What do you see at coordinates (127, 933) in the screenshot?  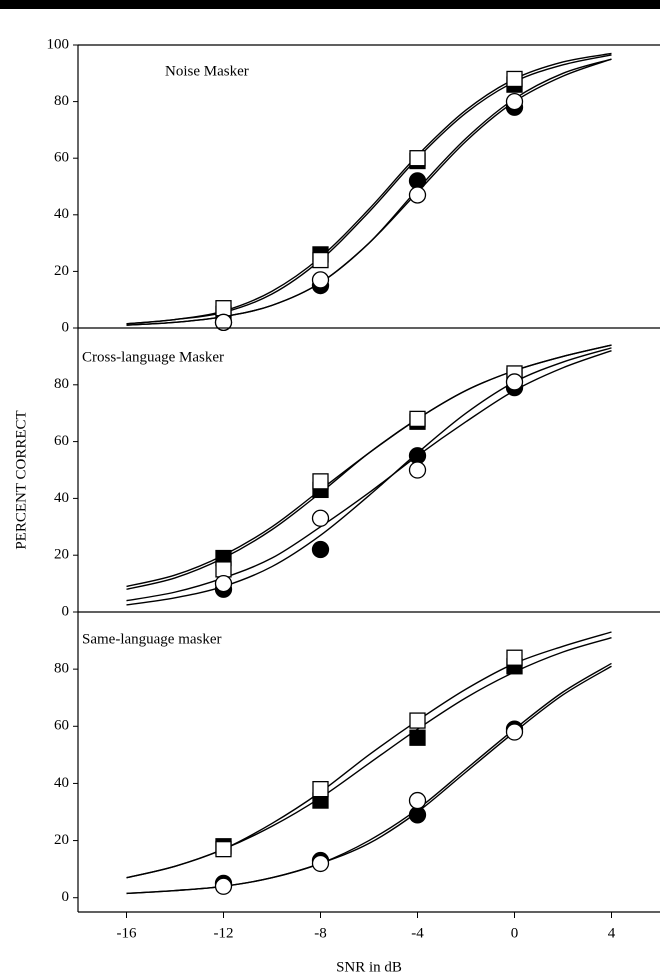 I see `x-tick-label: -16` at bounding box center [127, 933].